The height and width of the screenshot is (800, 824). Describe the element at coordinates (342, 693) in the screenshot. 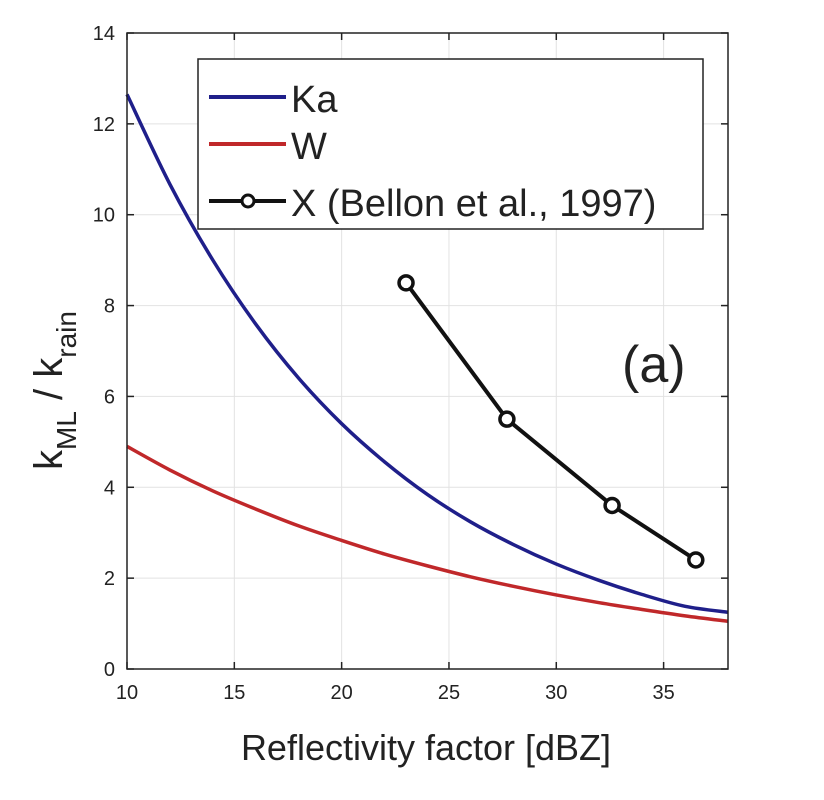

I see `x-tick-label: 20` at that location.